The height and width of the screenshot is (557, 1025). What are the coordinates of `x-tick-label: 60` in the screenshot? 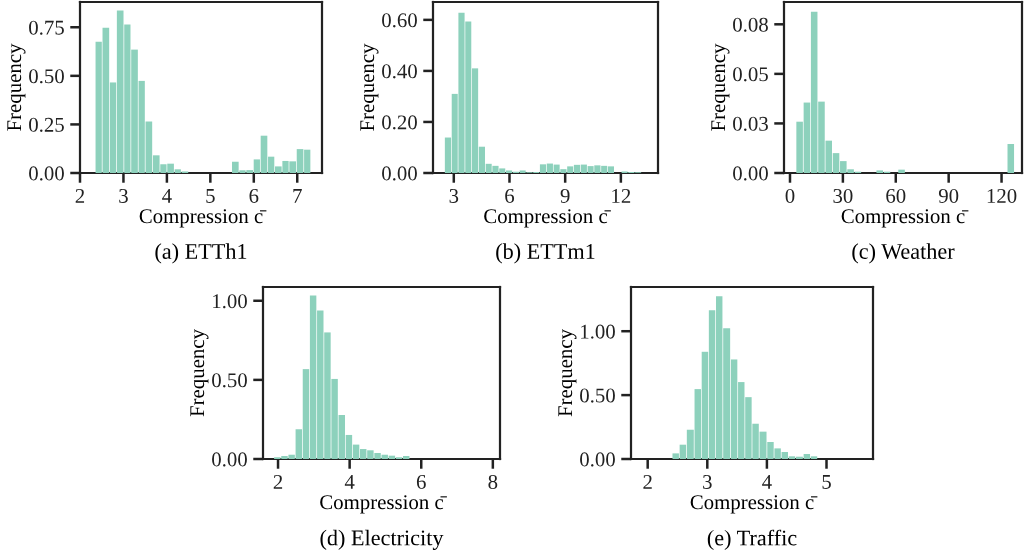 It's located at (896, 195).